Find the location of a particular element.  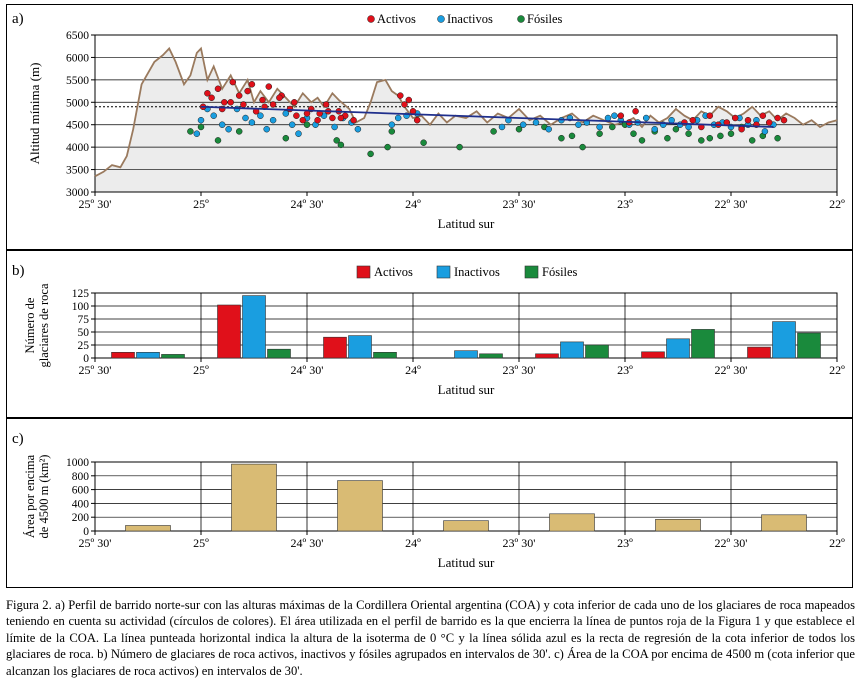

y-tick-label: 6500 is located at coordinates (77, 36).